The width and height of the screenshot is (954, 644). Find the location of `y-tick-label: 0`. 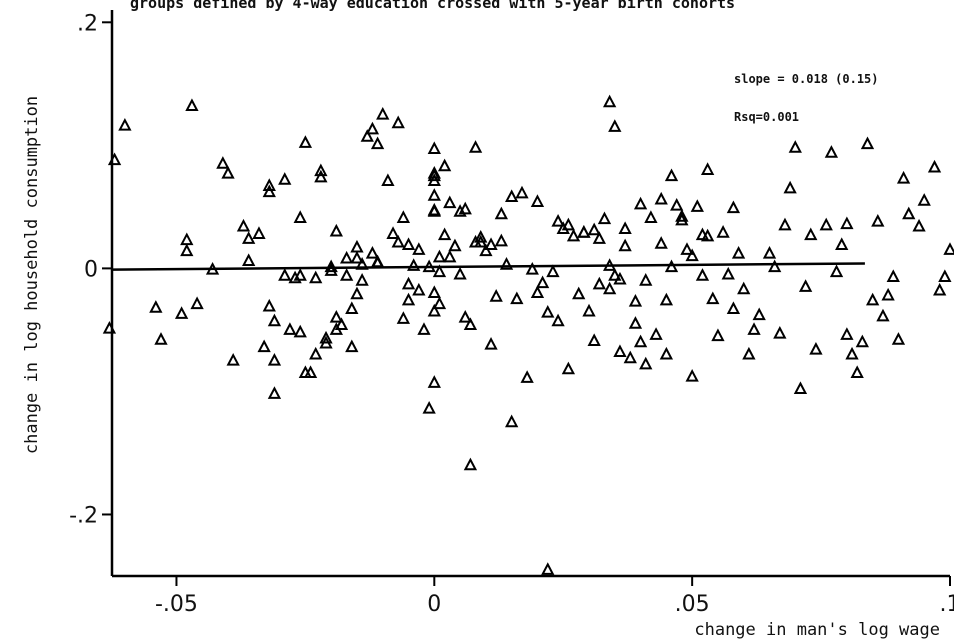

y-tick-label: 0 is located at coordinates (91, 269).